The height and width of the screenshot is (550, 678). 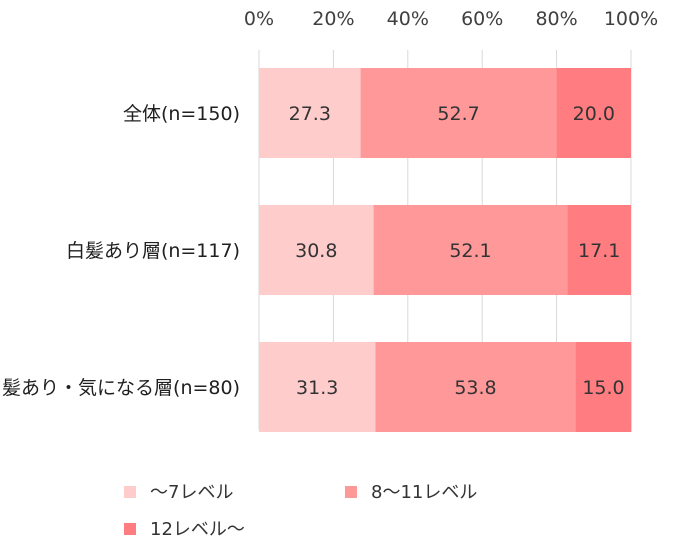 I want to click on legend: ～7レベル 8～11レベル 12レベル～, so click(x=300, y=511).